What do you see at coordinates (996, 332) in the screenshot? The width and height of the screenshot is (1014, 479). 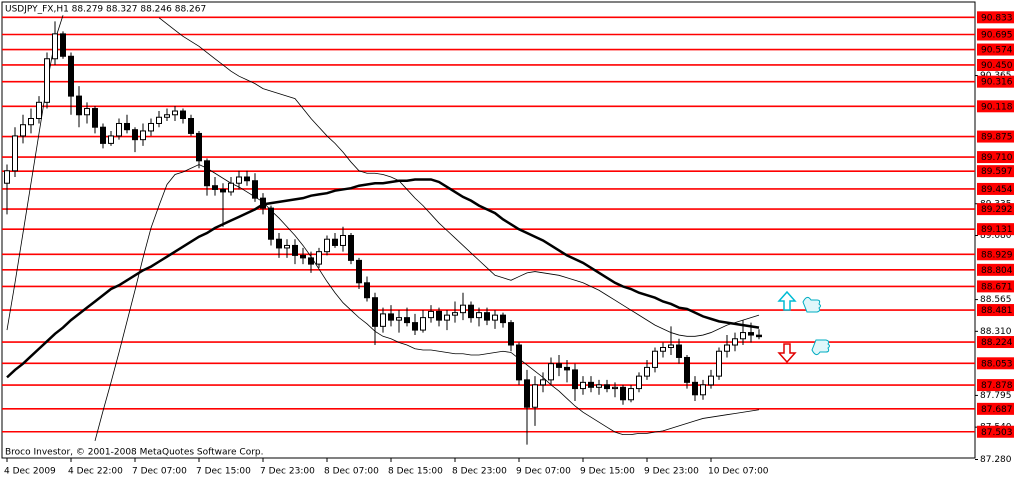 I see `y-tick-label: 88.310` at bounding box center [996, 332].